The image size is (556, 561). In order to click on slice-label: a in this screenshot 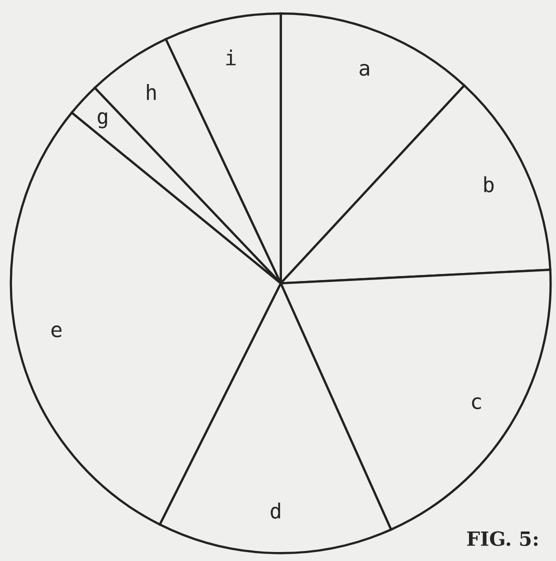, I will do `click(365, 70)`.